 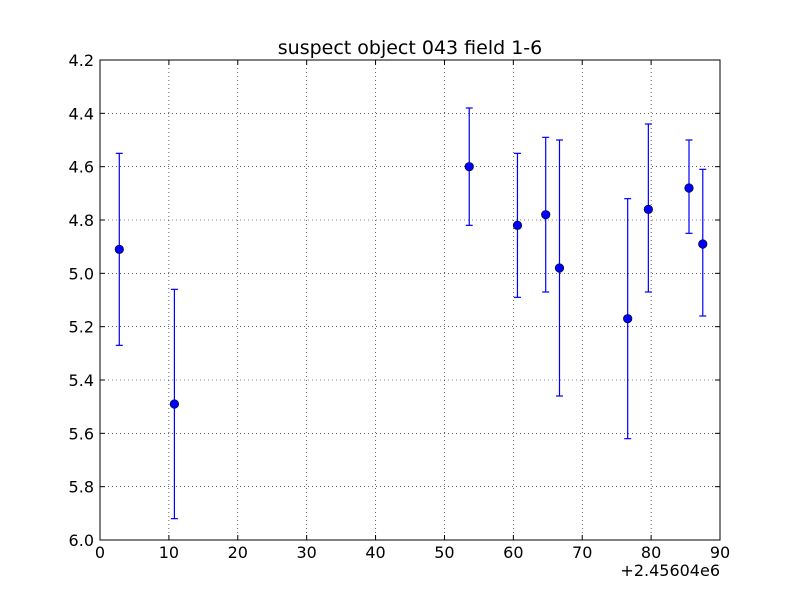 I want to click on x-offset-label: +2.45604e6, so click(x=670, y=570).